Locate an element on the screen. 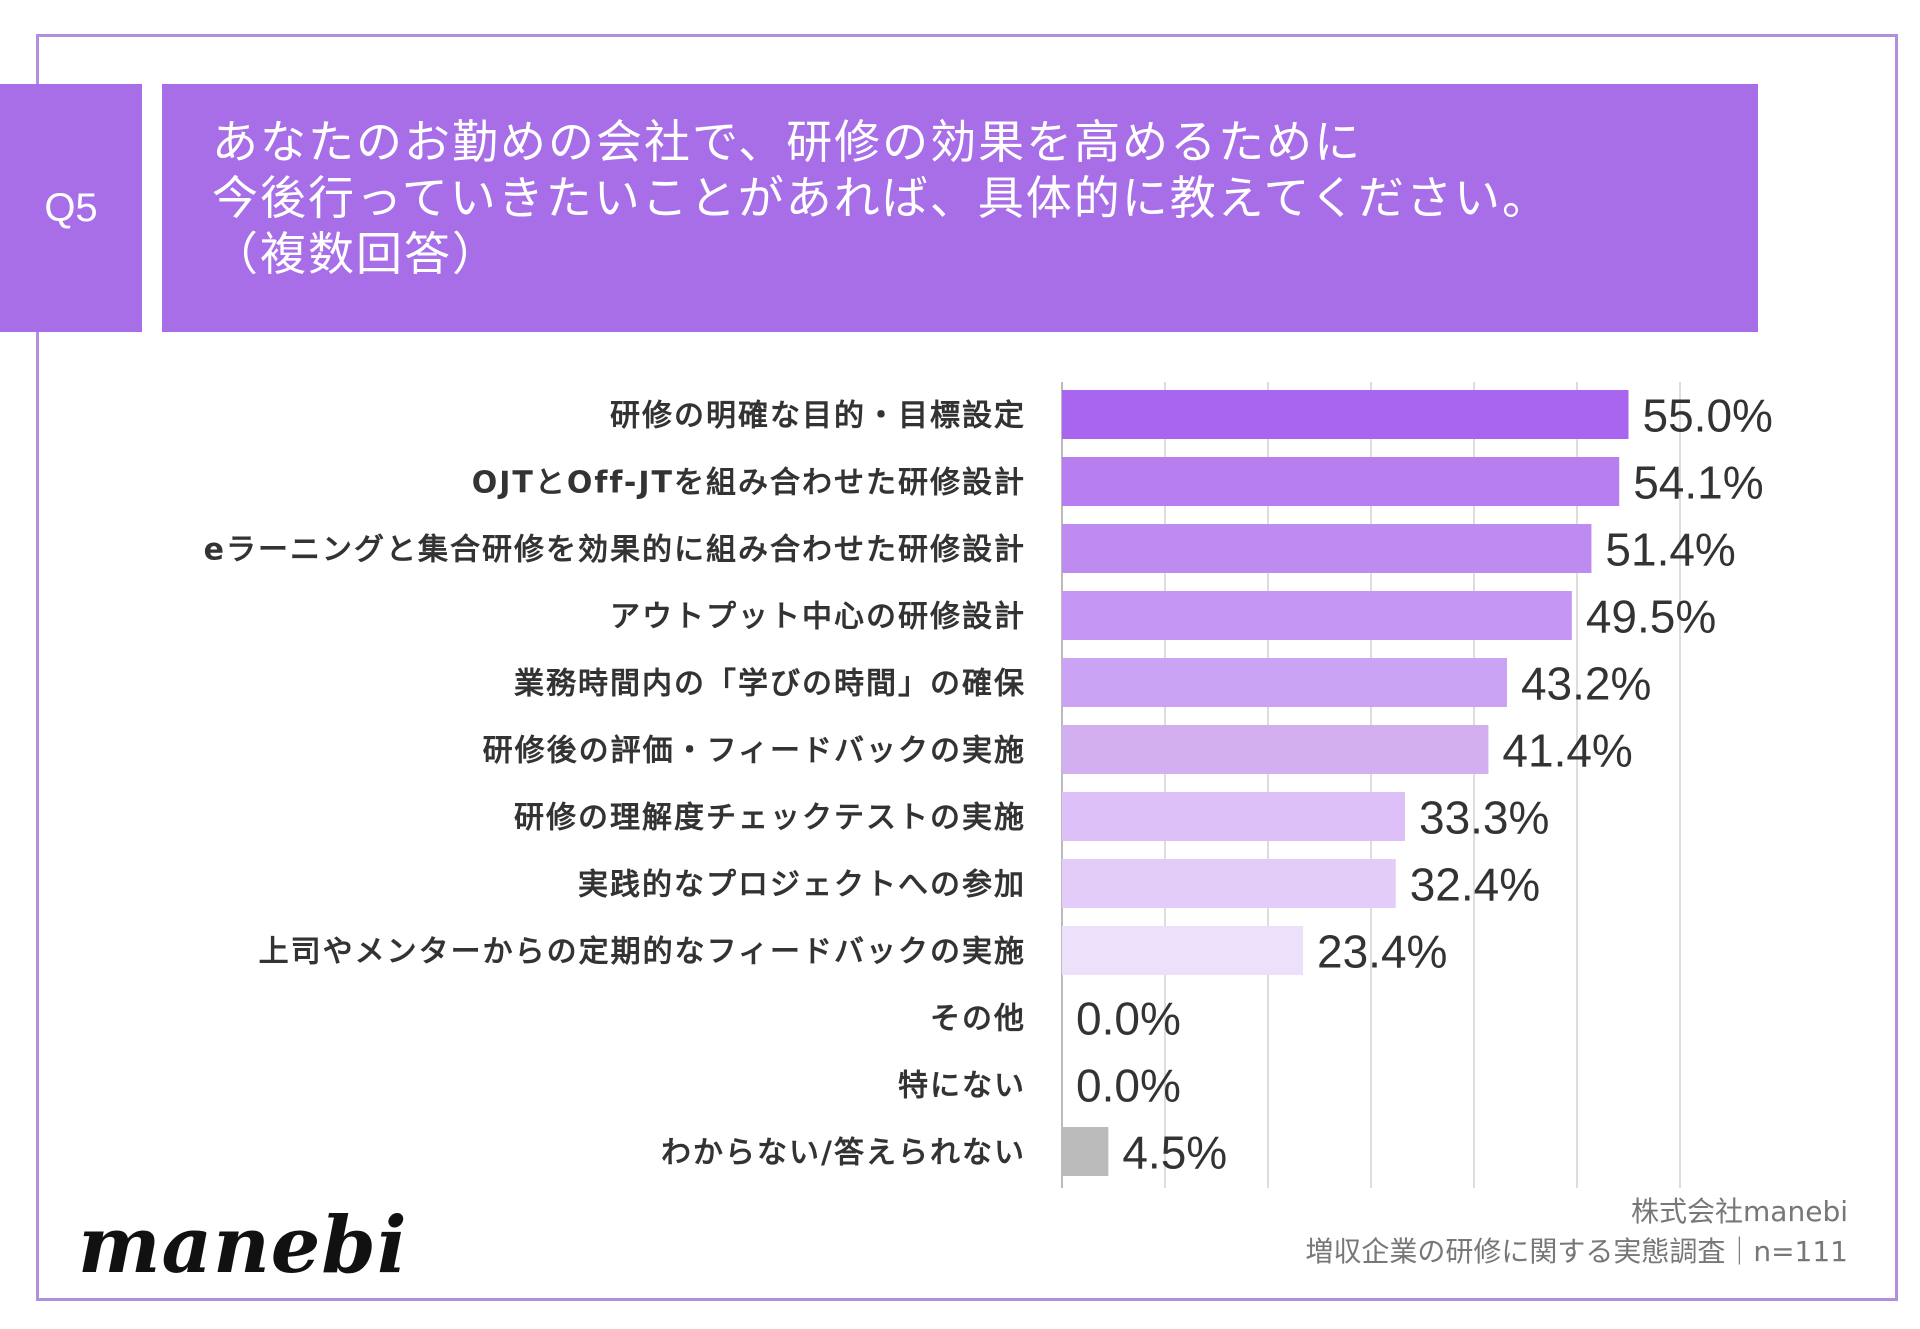  value-label: 51.4% is located at coordinates (1670, 550).